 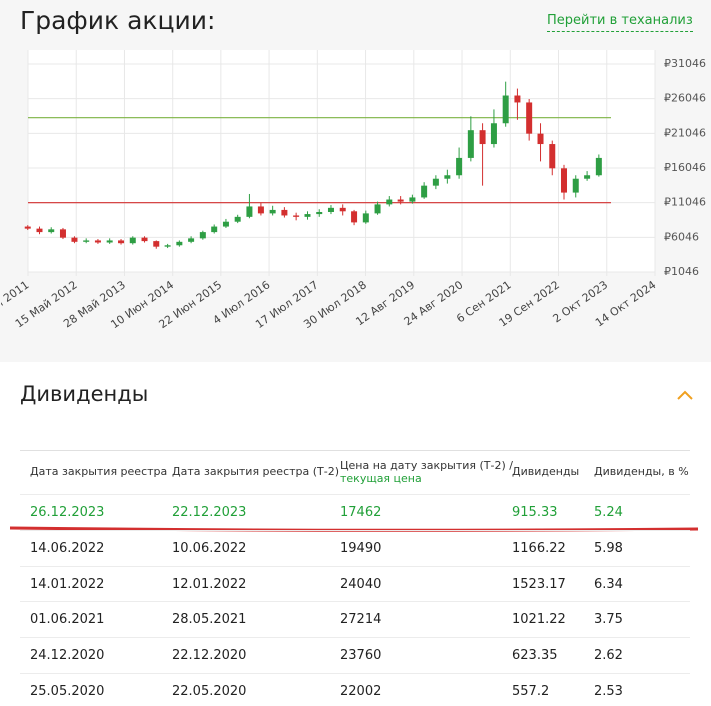 What do you see at coordinates (361, 656) in the screenshot?
I see `table-cell: 23760` at bounding box center [361, 656].